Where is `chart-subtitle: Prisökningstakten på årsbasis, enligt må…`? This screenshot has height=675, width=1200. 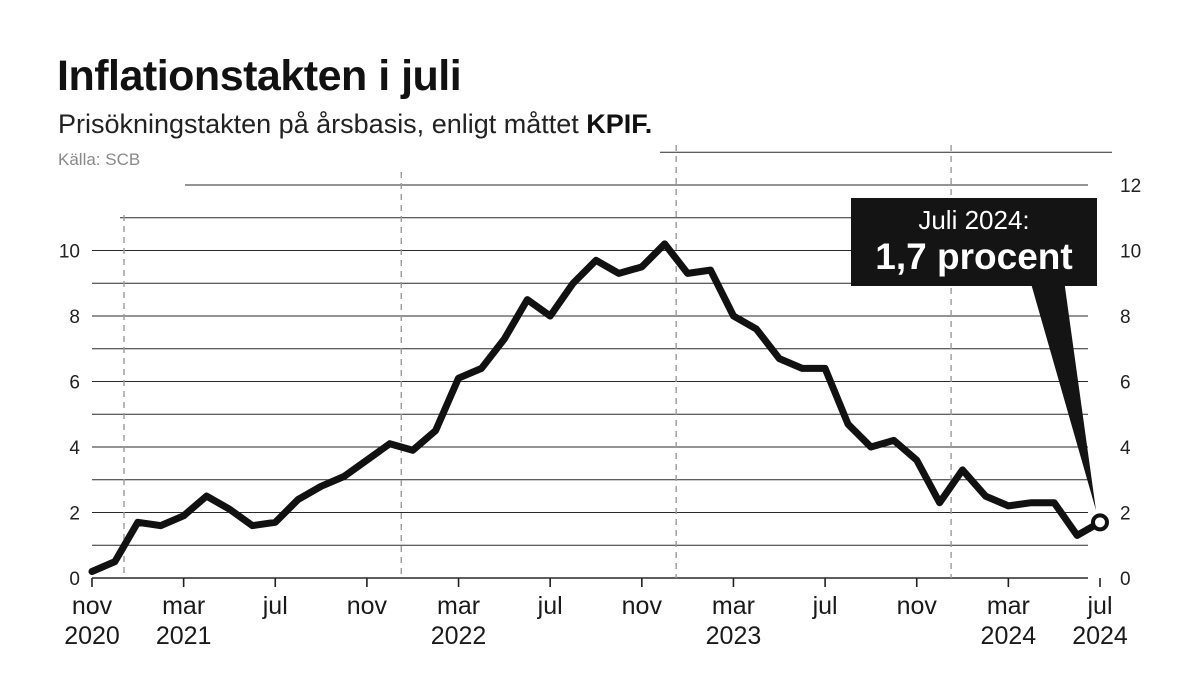
chart-subtitle: Prisökningstakten på årsbasis, enligt må… is located at coordinates (355, 124).